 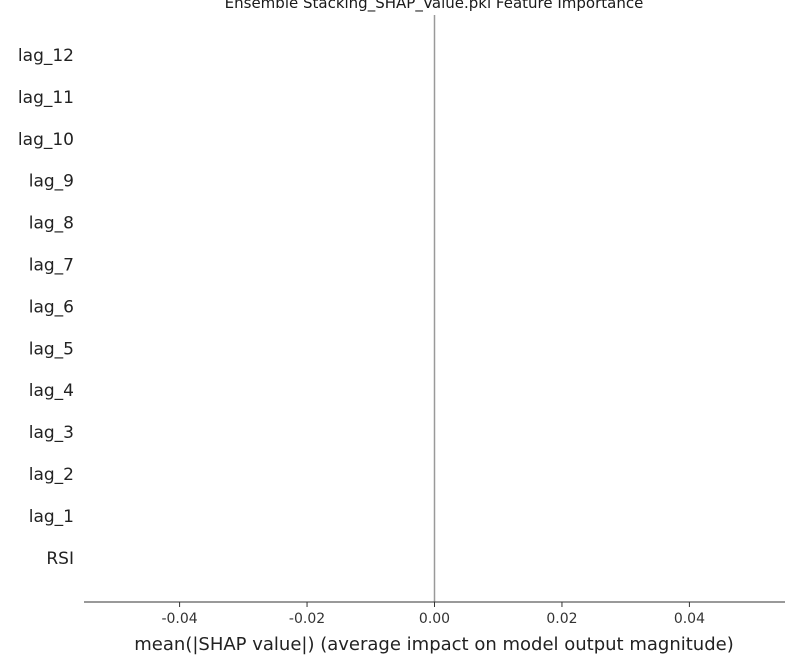 I want to click on y-tick-label: lag_6, so click(x=51, y=307).